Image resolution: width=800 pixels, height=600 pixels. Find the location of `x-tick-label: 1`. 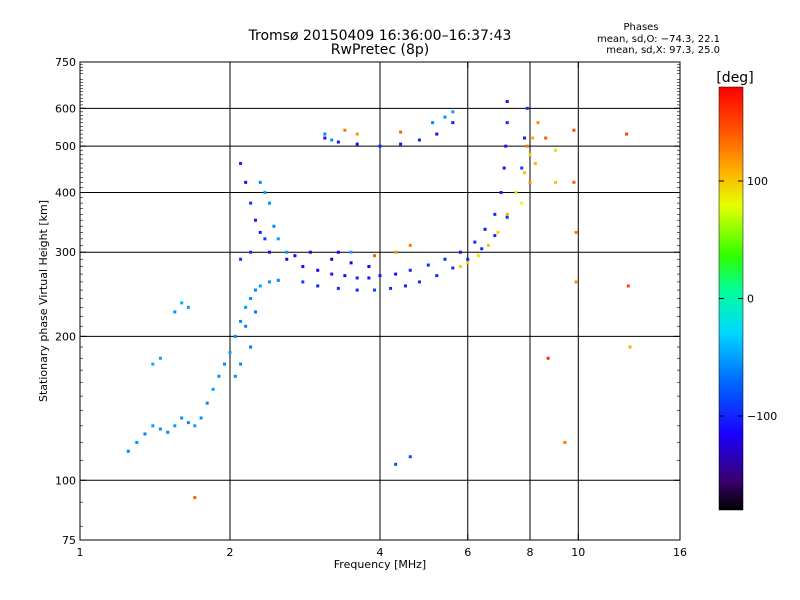

x-tick-label: 1 is located at coordinates (80, 552).